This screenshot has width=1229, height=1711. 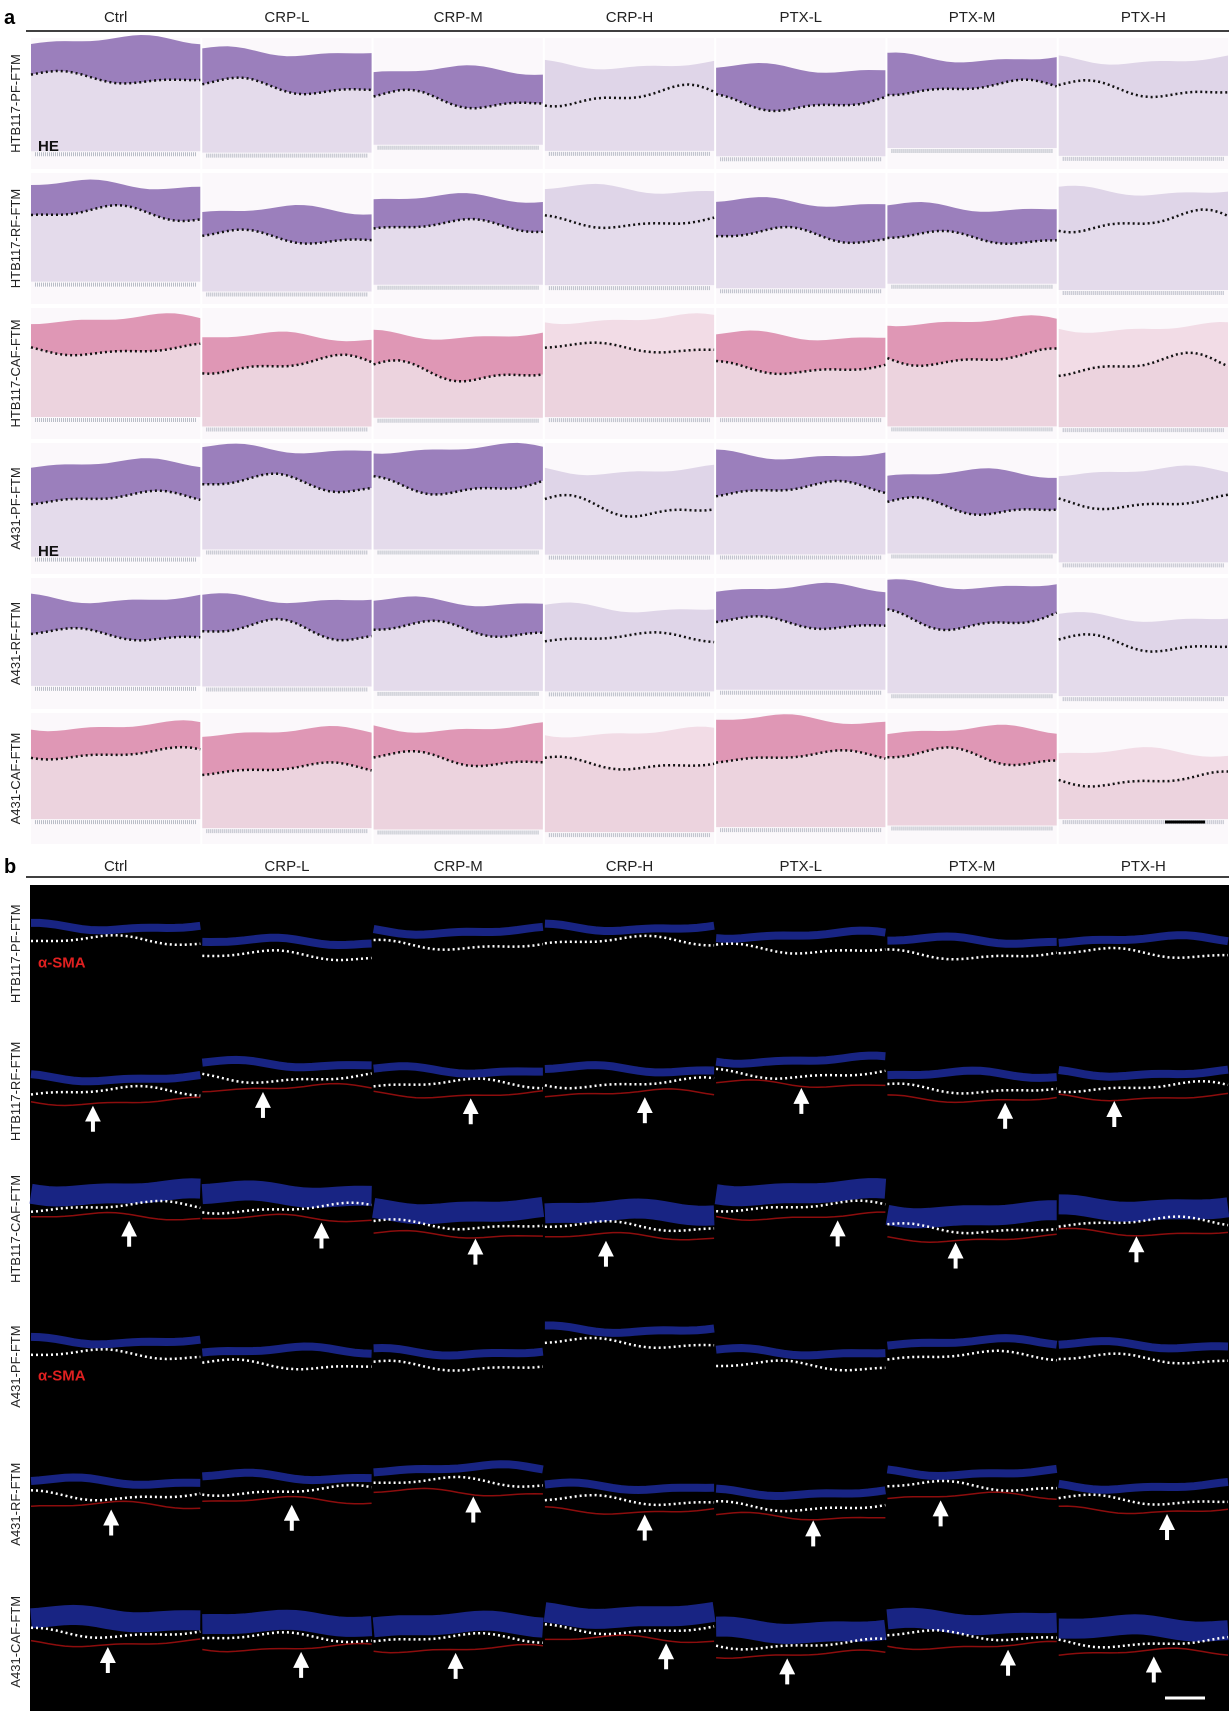 I want to click on column-header: PTX-M, so click(x=972, y=17).